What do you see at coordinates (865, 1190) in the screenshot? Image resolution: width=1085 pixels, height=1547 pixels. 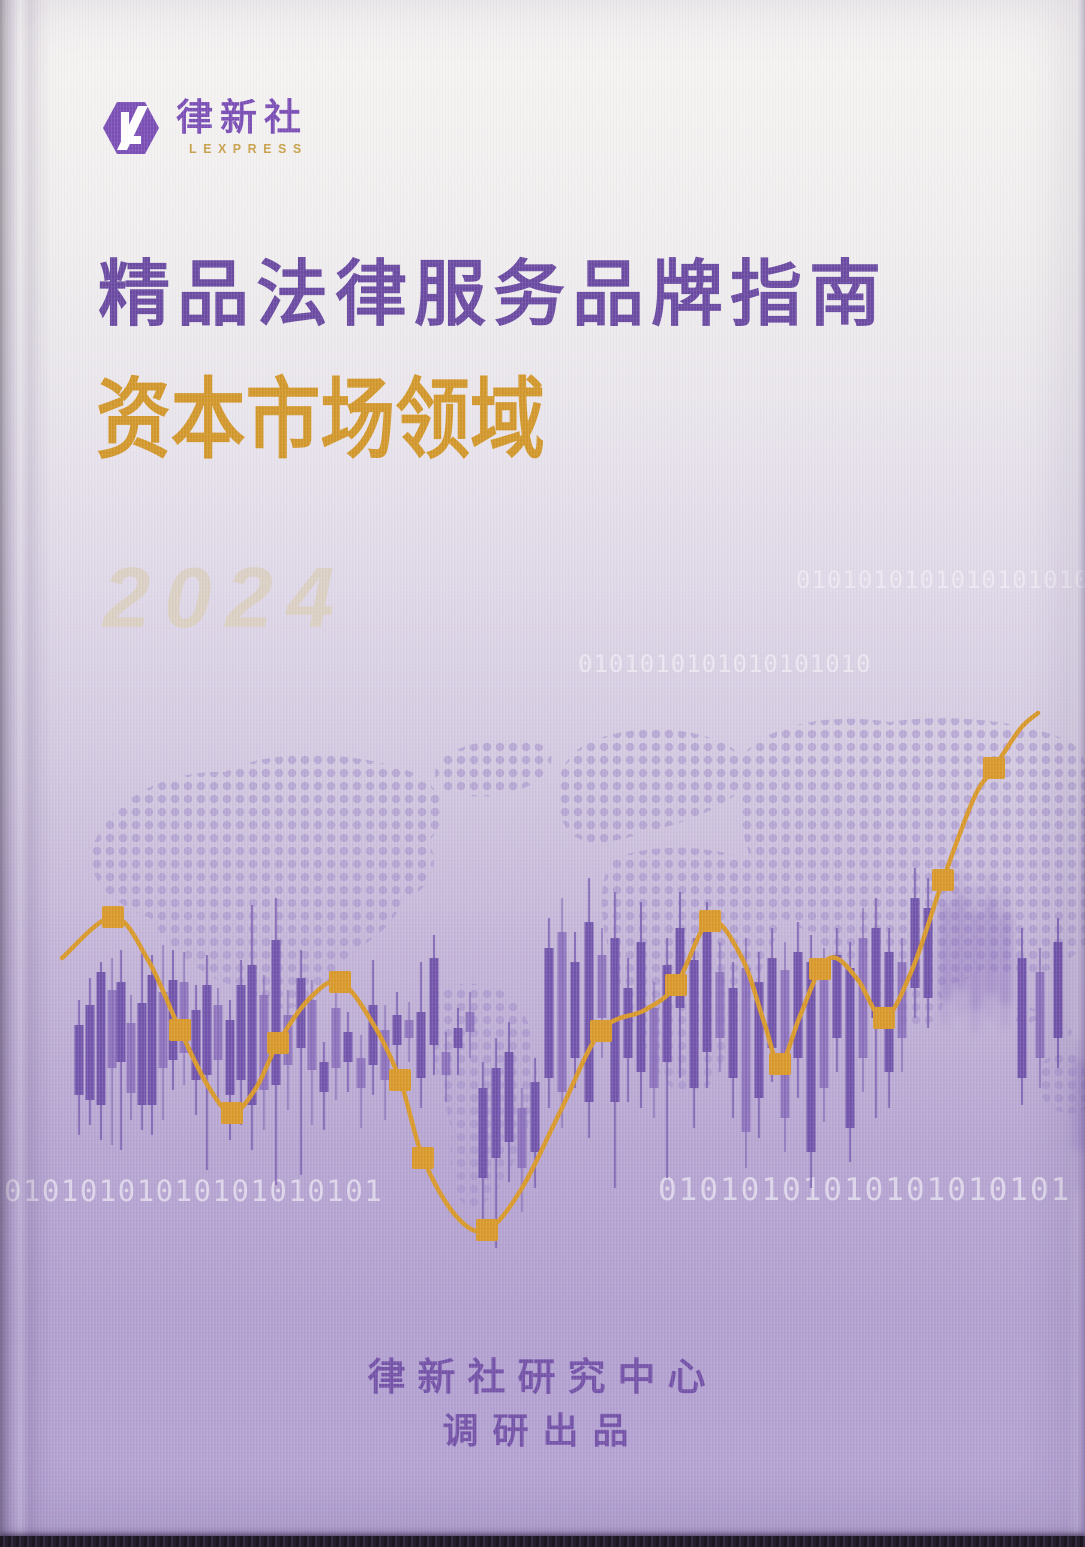 I see `binary-watermark-bottom-right: 01010101010101010101` at bounding box center [865, 1190].